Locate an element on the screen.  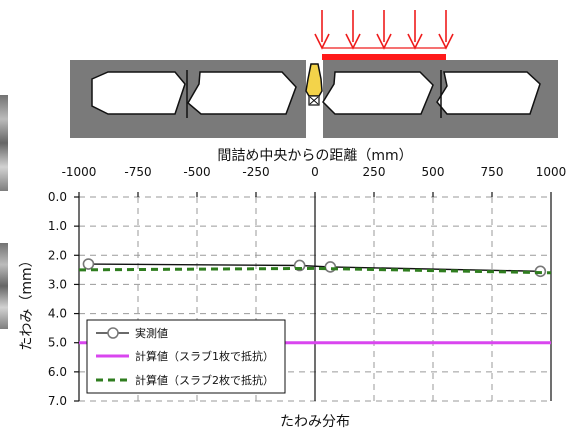
y-tick-label-3: 3.0 is located at coordinates (57, 284).